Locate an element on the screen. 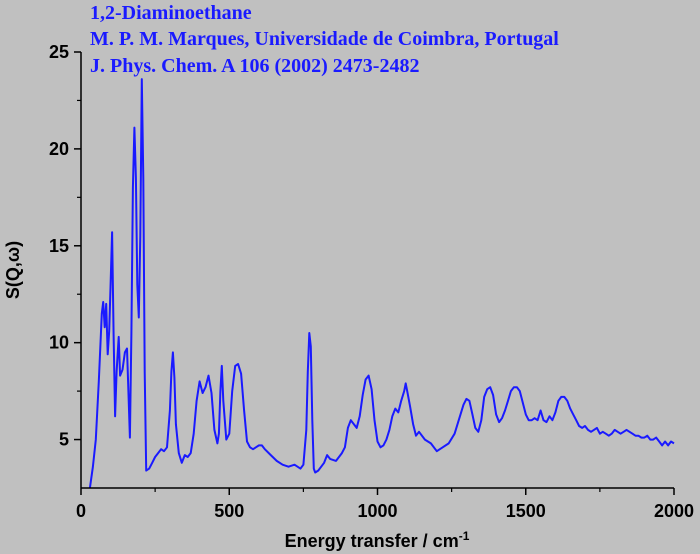  x-axis-label-superscript: -1 is located at coordinates (464, 536).